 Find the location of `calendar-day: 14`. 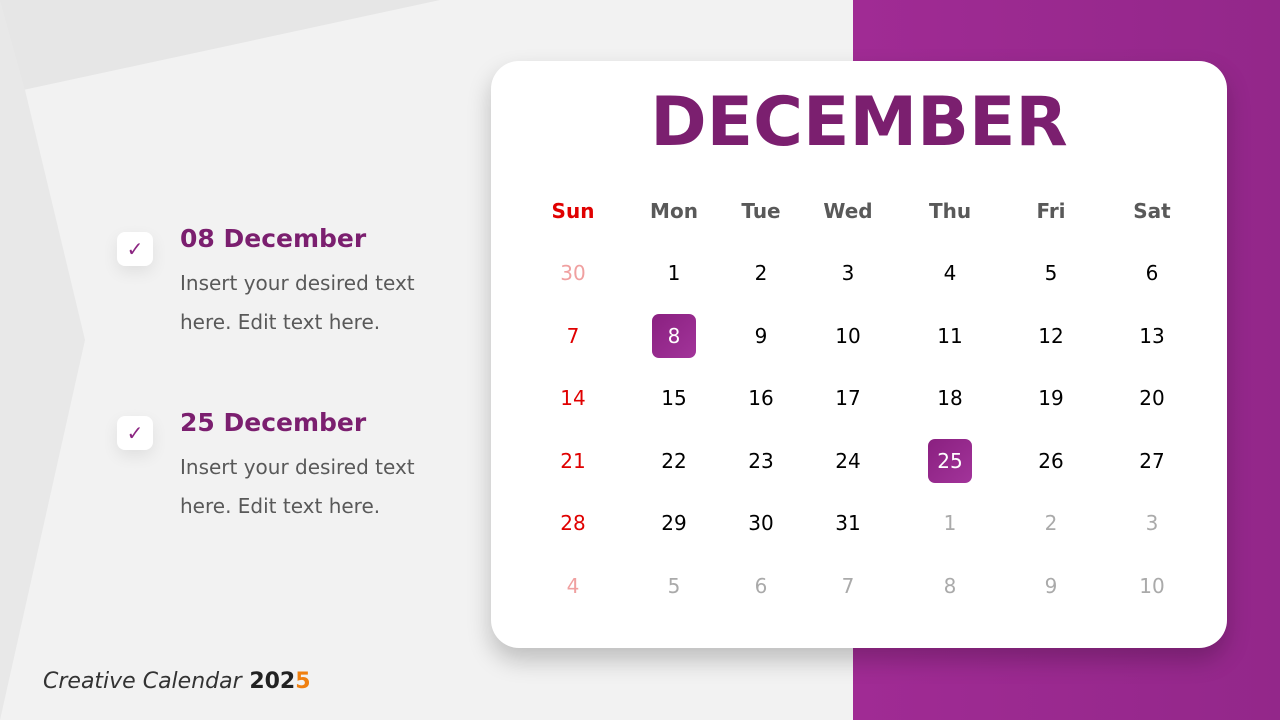

calendar-day: 14 is located at coordinates (573, 398).